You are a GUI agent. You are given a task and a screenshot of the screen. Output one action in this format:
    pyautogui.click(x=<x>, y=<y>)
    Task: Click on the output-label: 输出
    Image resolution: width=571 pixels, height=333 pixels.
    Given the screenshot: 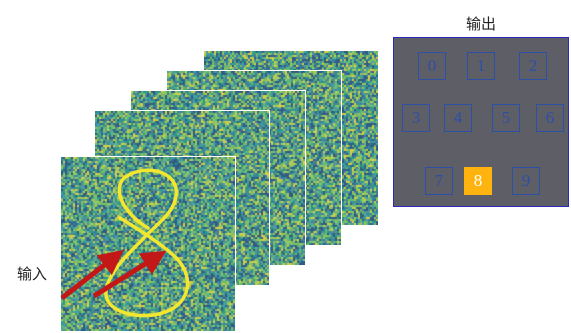 What is the action you would take?
    pyautogui.click(x=481, y=24)
    